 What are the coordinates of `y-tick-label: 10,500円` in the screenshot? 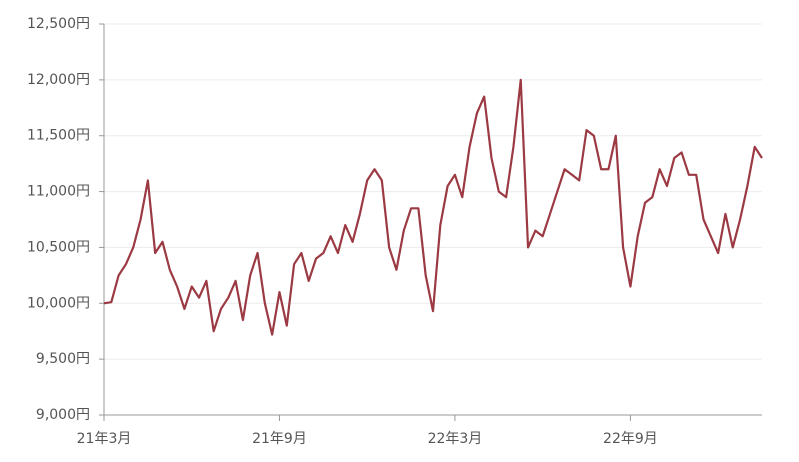 It's located at (58, 247).